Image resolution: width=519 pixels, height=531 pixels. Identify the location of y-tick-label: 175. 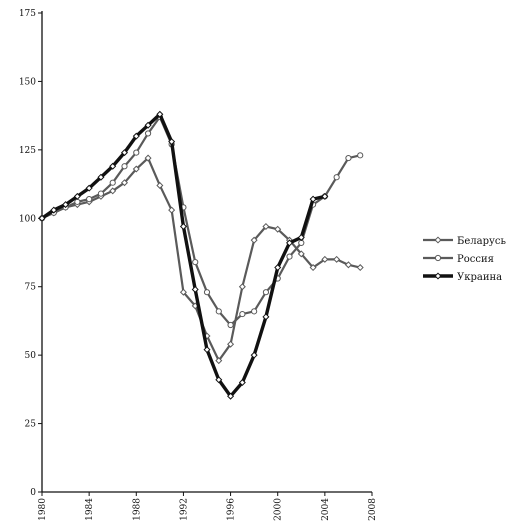
(27, 14).